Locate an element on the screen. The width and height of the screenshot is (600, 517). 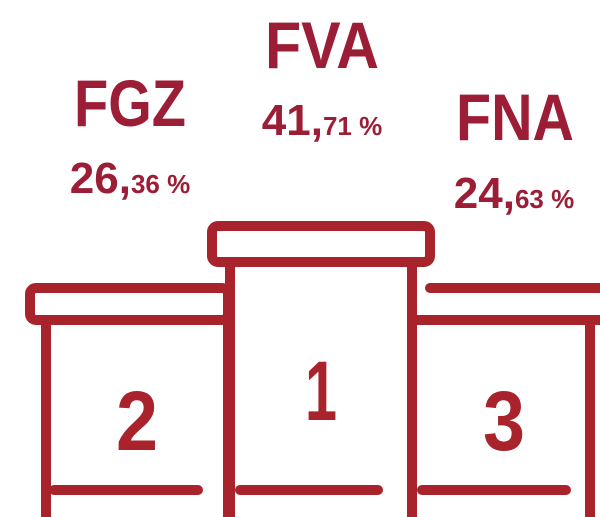
rank-number: 3 is located at coordinates (504, 421).